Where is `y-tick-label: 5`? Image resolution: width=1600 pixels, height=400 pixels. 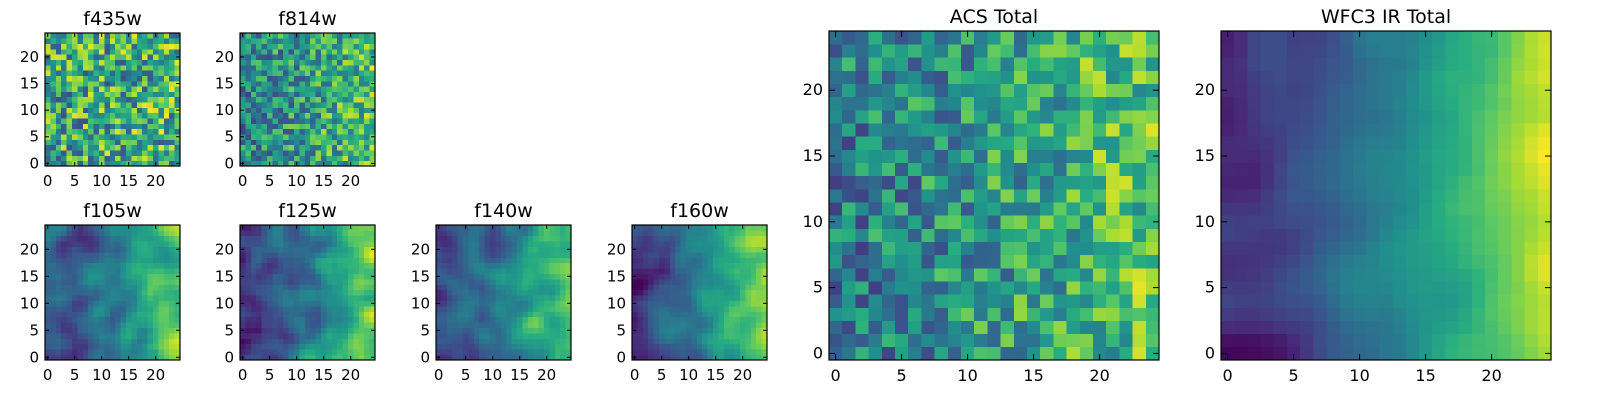
y-tick-label: 5 is located at coordinates (818, 287).